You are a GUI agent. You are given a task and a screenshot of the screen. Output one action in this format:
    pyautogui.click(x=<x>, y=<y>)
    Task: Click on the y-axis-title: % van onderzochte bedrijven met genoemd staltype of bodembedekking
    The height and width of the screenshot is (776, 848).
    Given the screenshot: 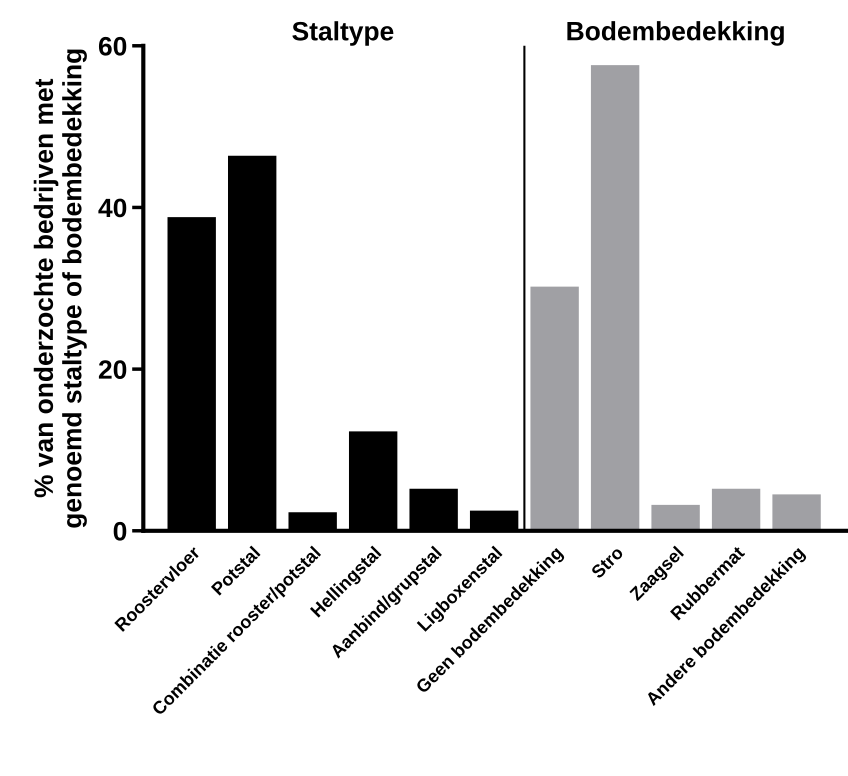 What is the action you would take?
    pyautogui.click(x=60, y=289)
    